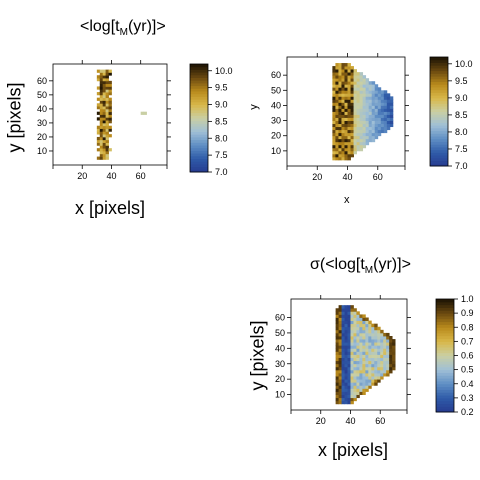 This screenshot has width=480, height=480. Describe the element at coordinates (42, 95) in the screenshot. I see `y-tick-label: 50` at that location.